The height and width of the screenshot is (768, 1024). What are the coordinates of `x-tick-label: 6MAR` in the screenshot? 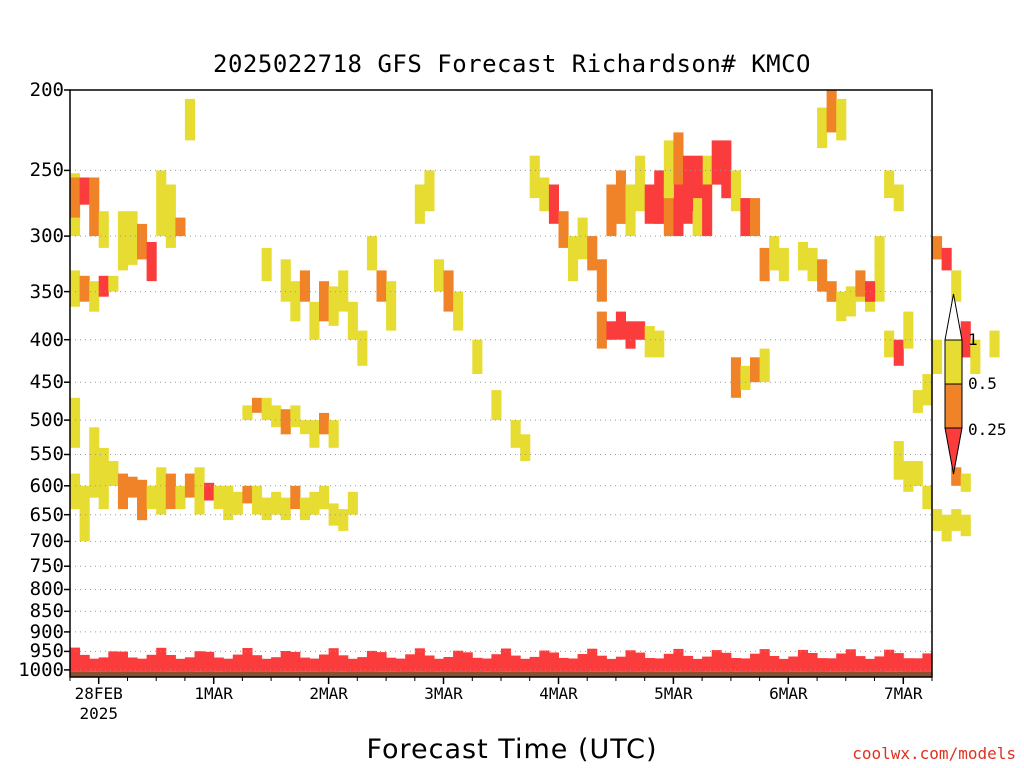 It's located at (788, 693).